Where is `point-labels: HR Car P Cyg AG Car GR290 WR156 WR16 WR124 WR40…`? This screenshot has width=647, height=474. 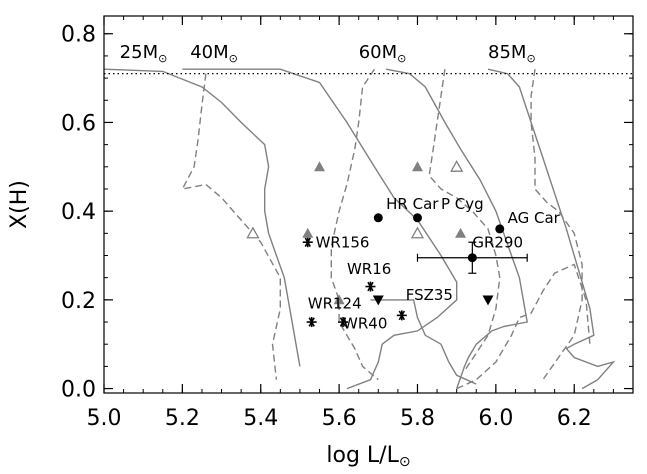
point-labels: HR Car P Cyg AG Car GR290 WR156 WR16 WR124 WR40… is located at coordinates (434, 264).